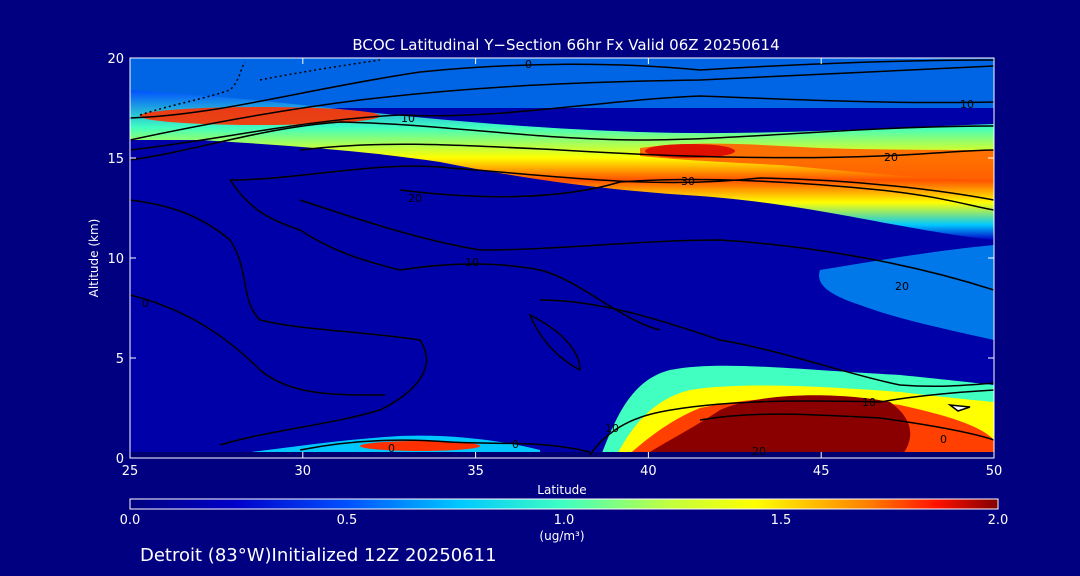 The image size is (1080, 576). I want to click on colorbar-ticks: 0.0 0.5 1.0 1.5 2.0, so click(564, 520).